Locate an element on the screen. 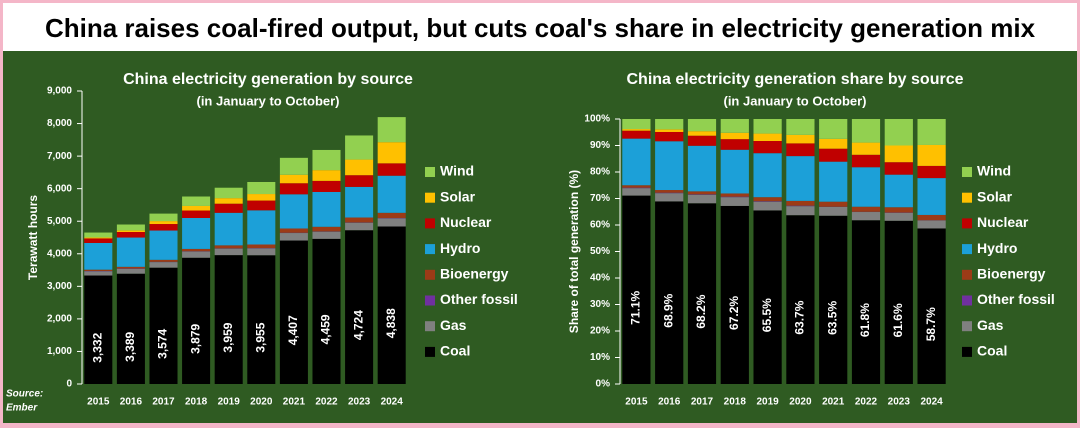 The image size is (1080, 428). data-label: 4,838 is located at coordinates (391, 323).